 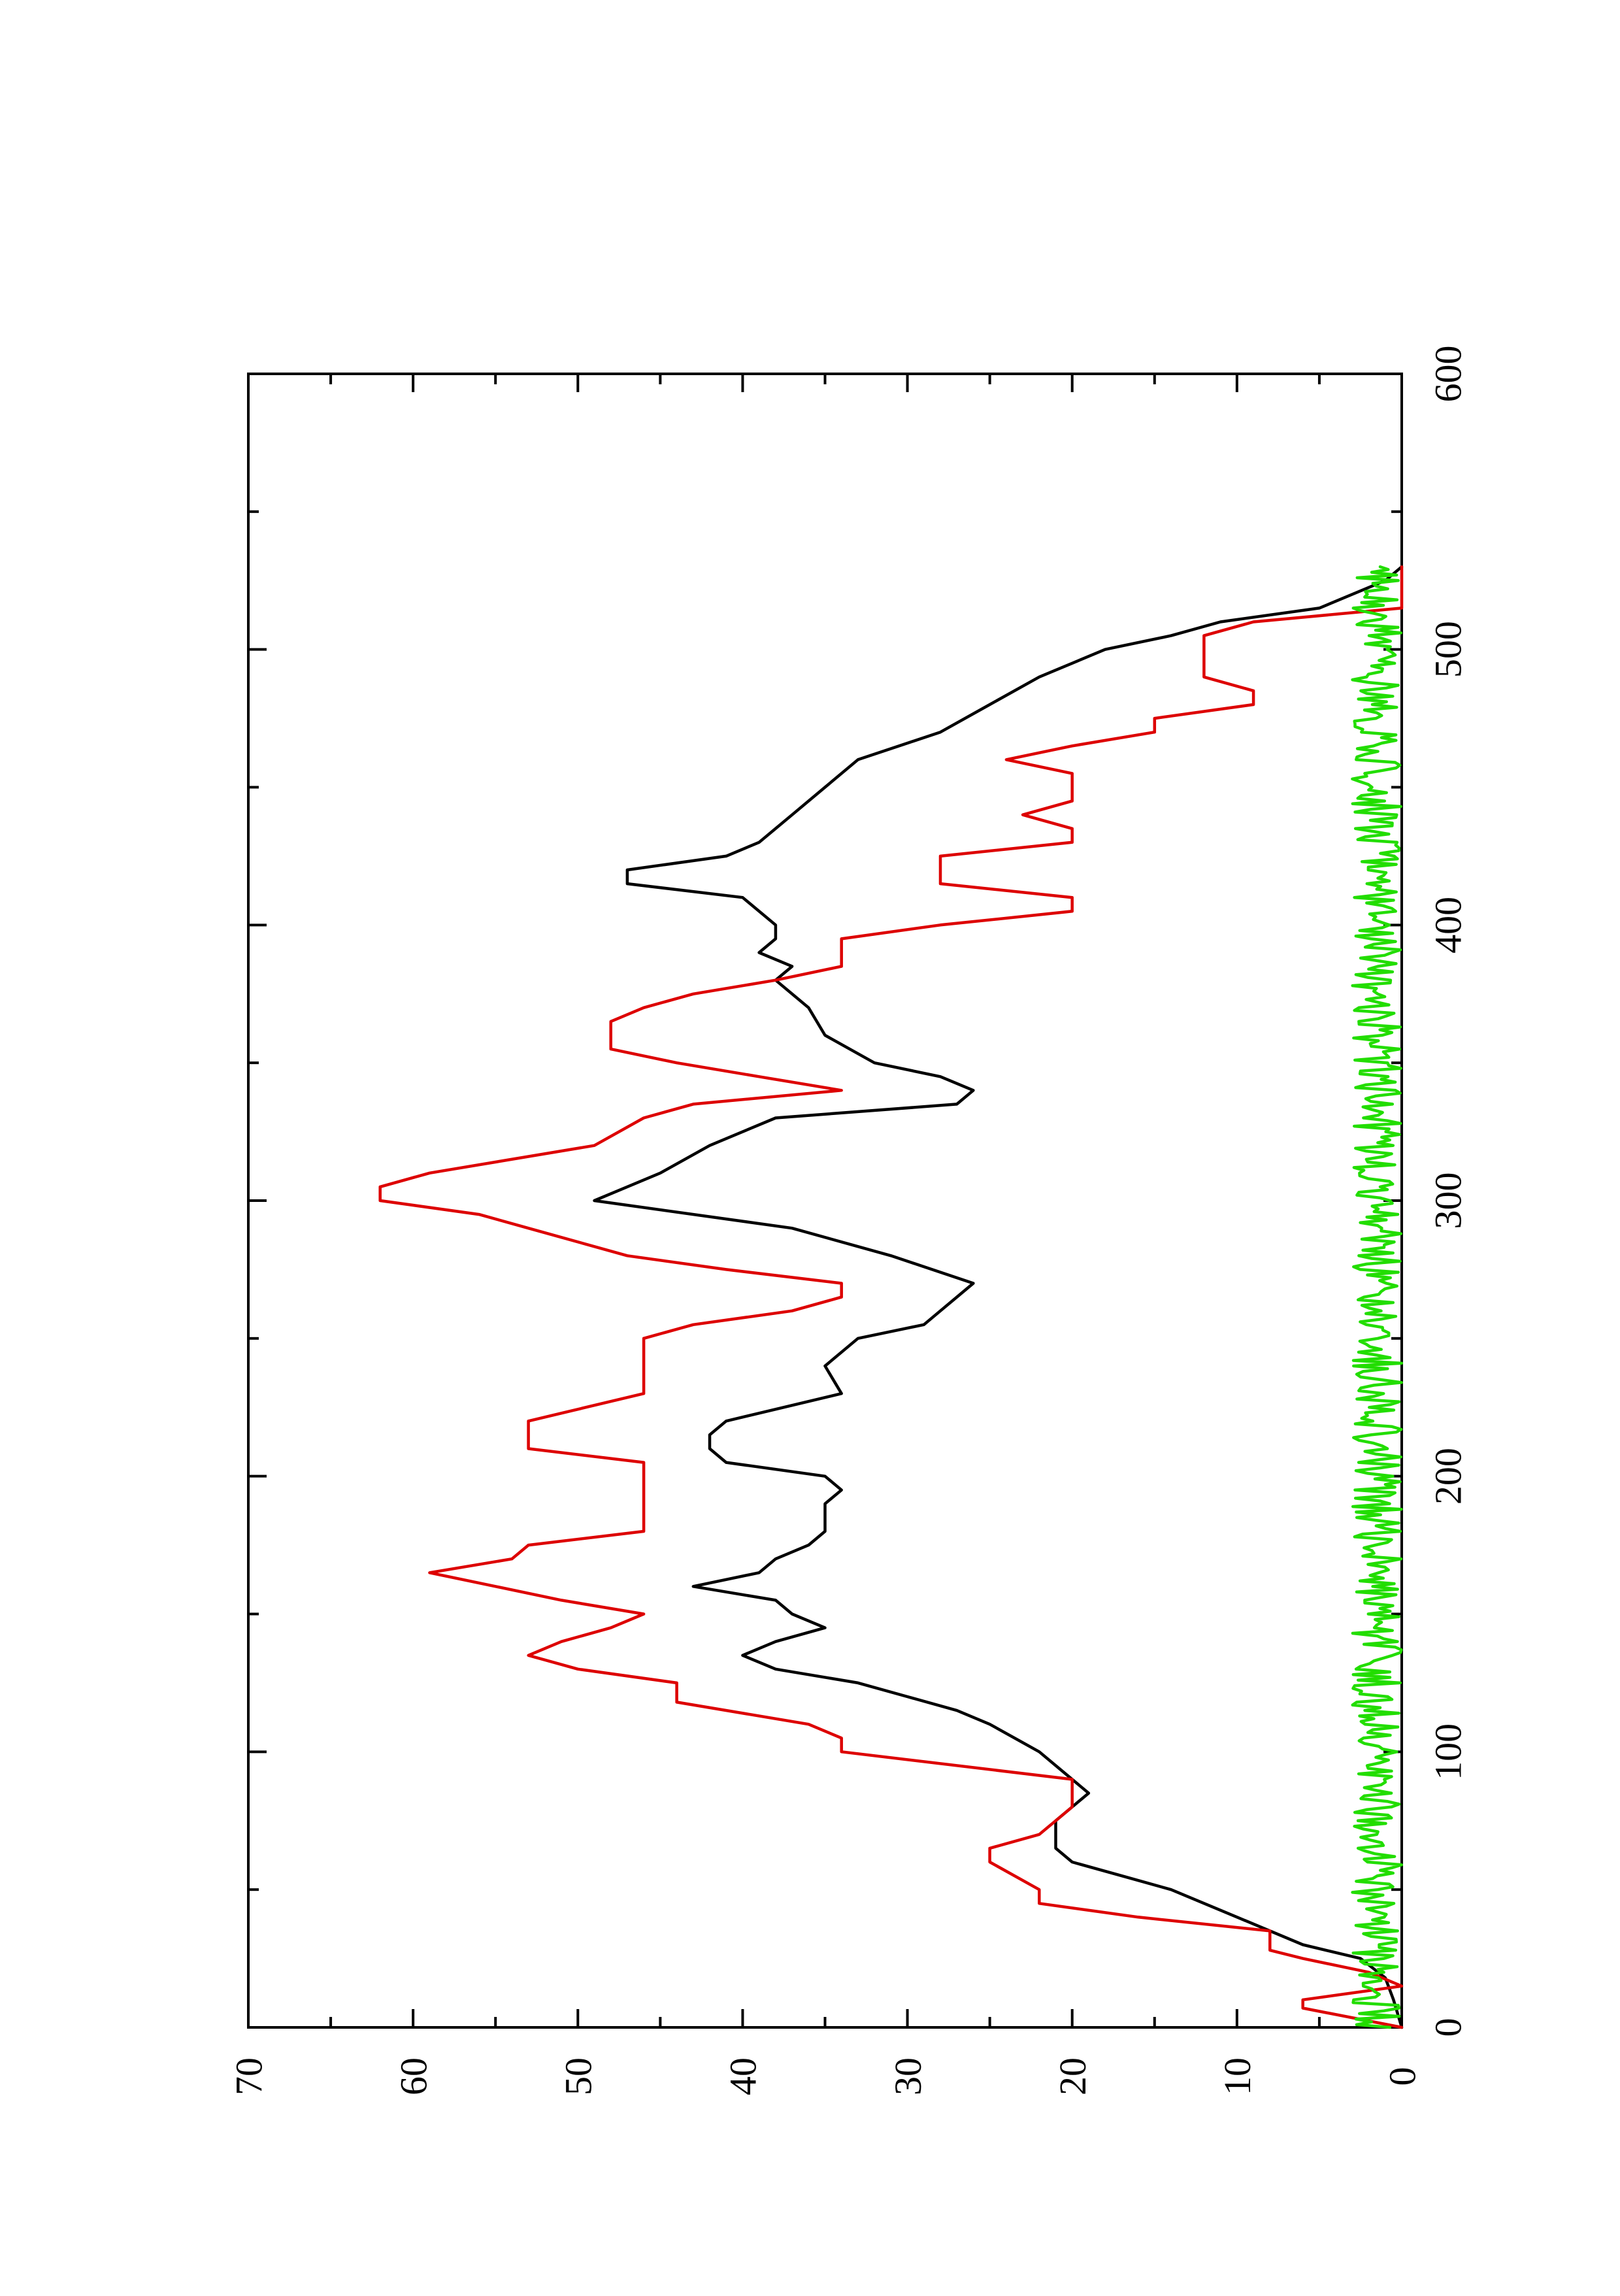 I want to click on y-tick-label: 70, so click(x=248, y=2076).